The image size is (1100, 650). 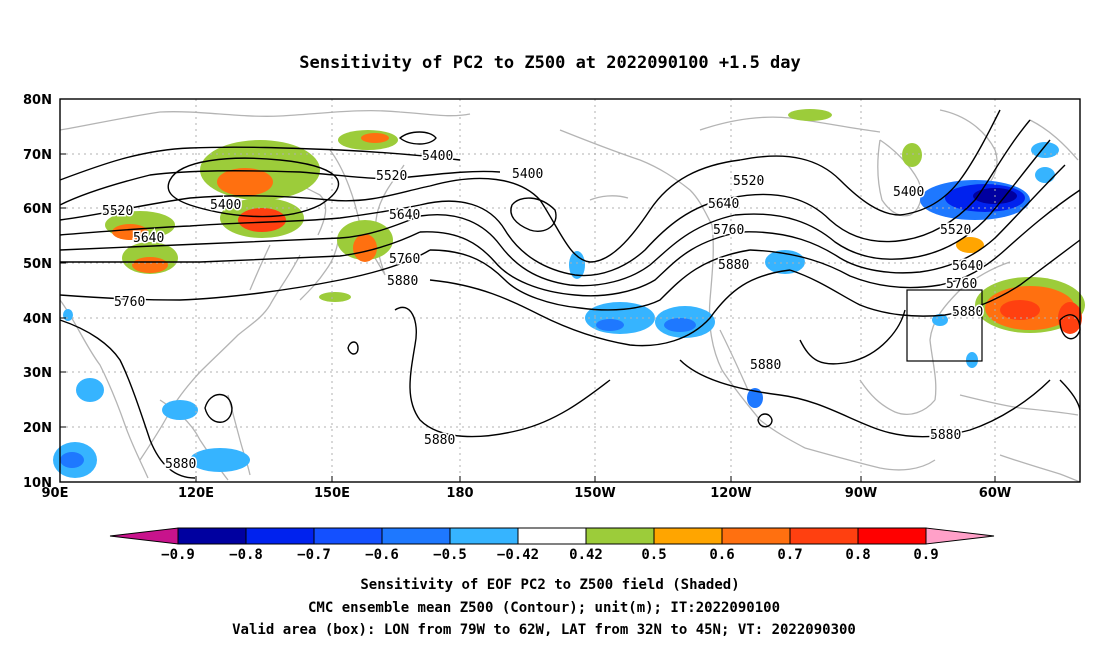 What do you see at coordinates (527, 493) in the screenshot?
I see `longitude-labels: 90E 120E 150E 180 150W 120W 90W 60W` at bounding box center [527, 493].